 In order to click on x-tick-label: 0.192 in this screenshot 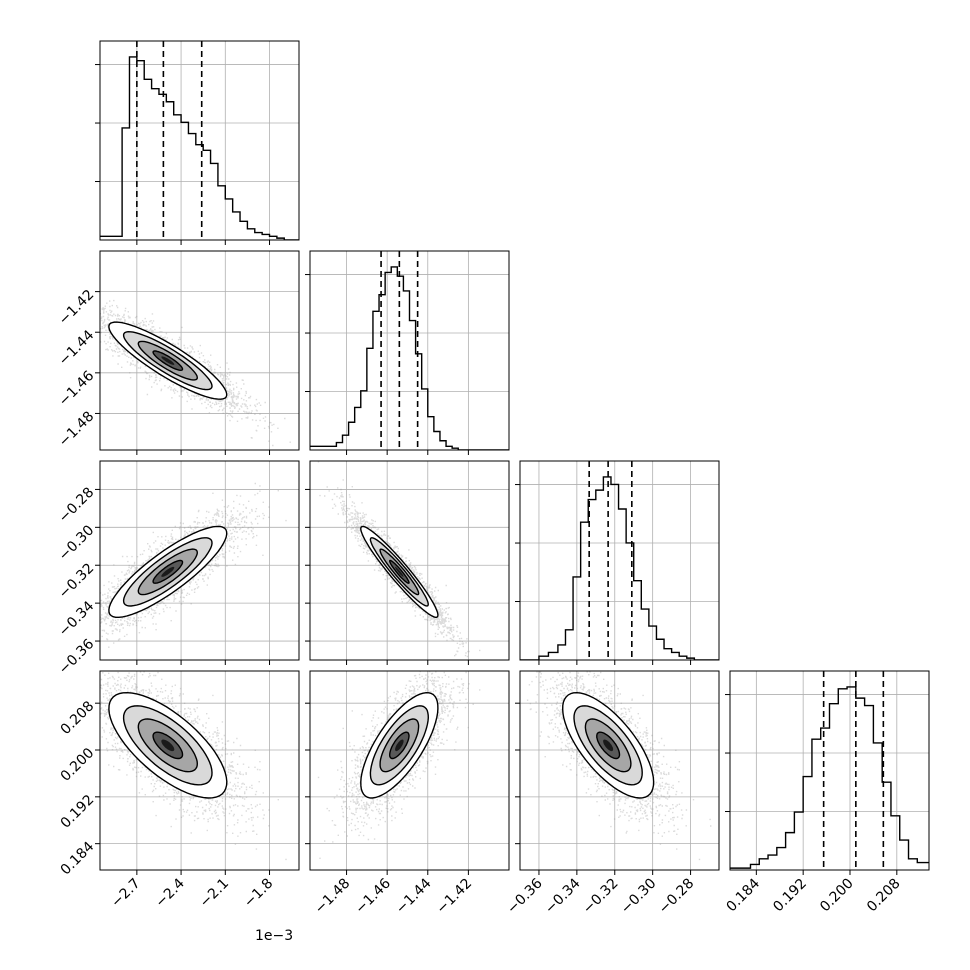, I will do `click(790, 896)`.